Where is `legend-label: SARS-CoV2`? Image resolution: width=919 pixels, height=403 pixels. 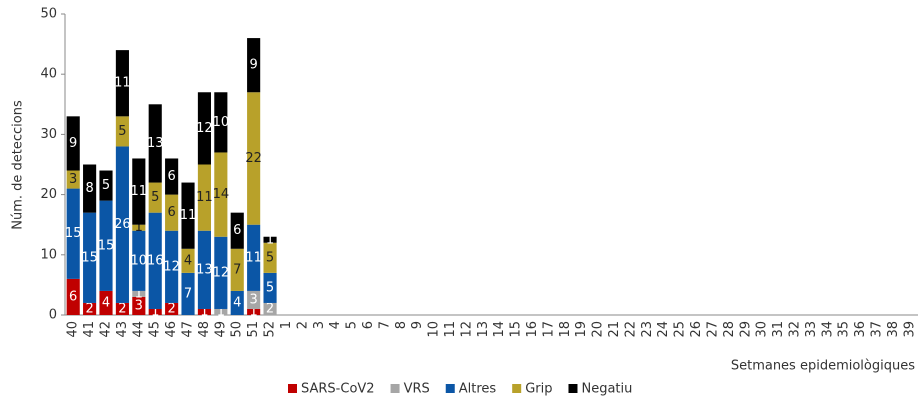 legend-label: SARS-CoV2 is located at coordinates (338, 389).